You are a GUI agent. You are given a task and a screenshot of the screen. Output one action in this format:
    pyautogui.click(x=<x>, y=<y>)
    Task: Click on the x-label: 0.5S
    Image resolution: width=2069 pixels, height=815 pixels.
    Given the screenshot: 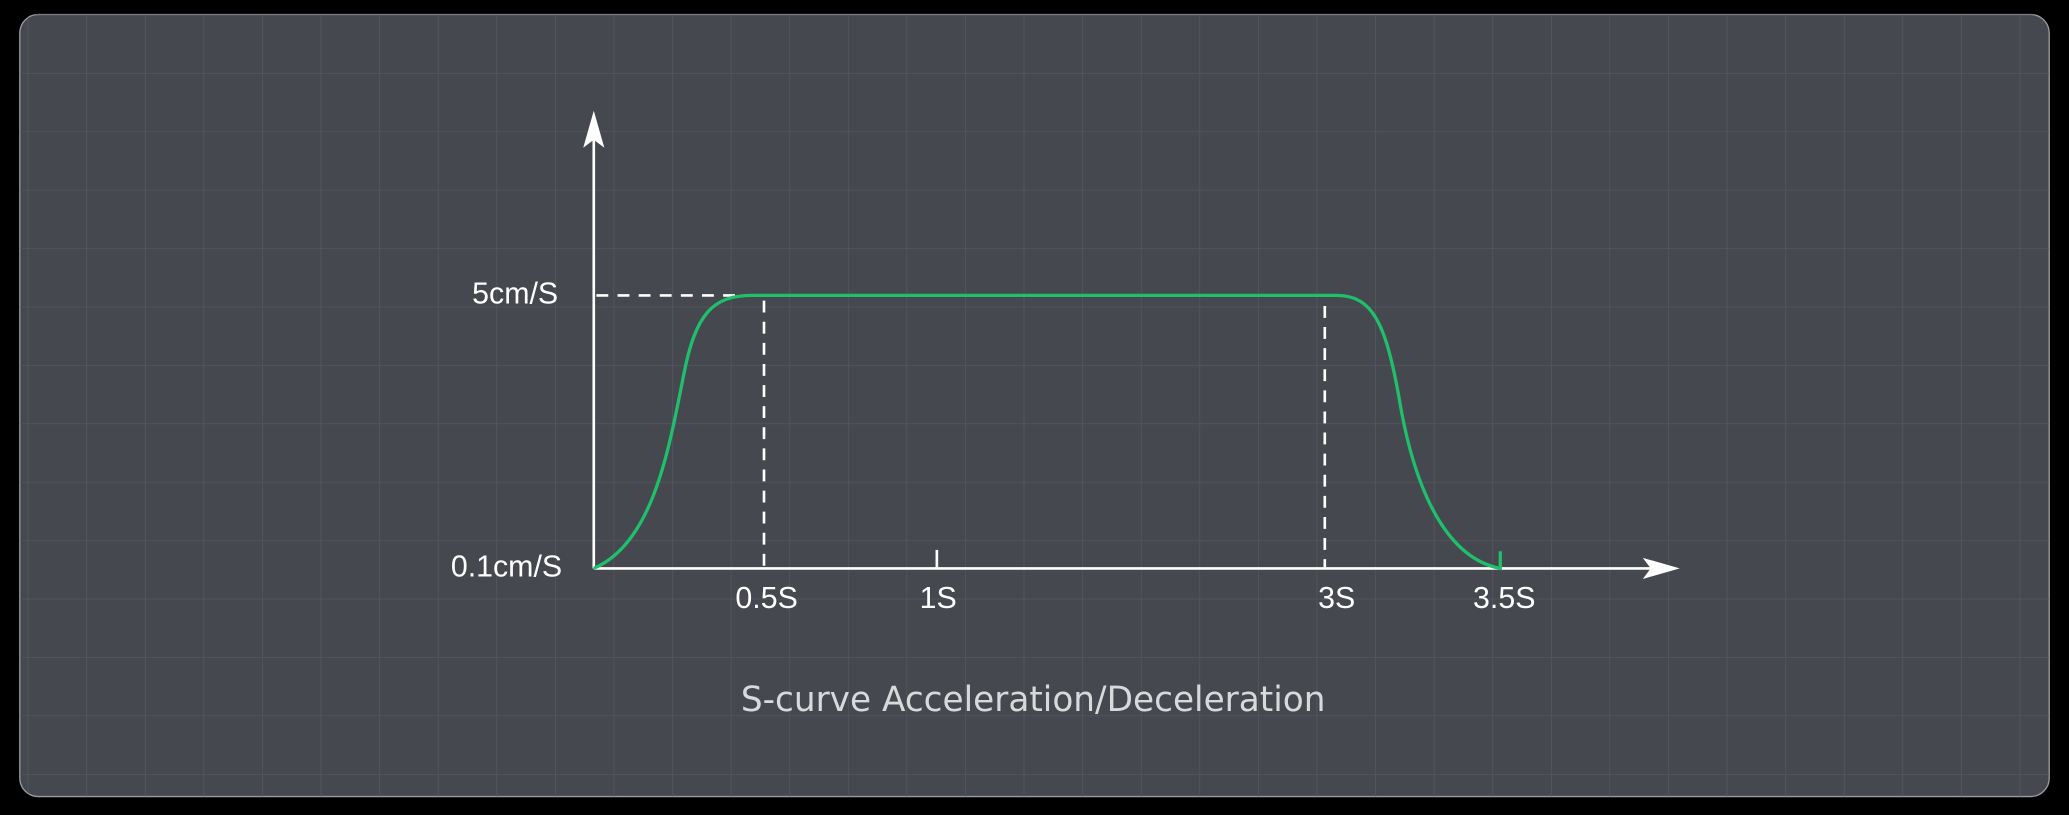 What is the action you would take?
    pyautogui.click(x=766, y=598)
    